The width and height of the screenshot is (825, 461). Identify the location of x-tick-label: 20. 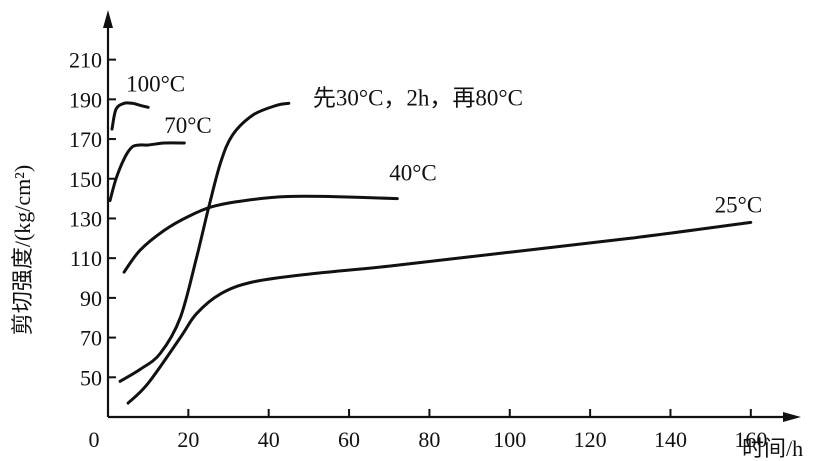
(188, 439).